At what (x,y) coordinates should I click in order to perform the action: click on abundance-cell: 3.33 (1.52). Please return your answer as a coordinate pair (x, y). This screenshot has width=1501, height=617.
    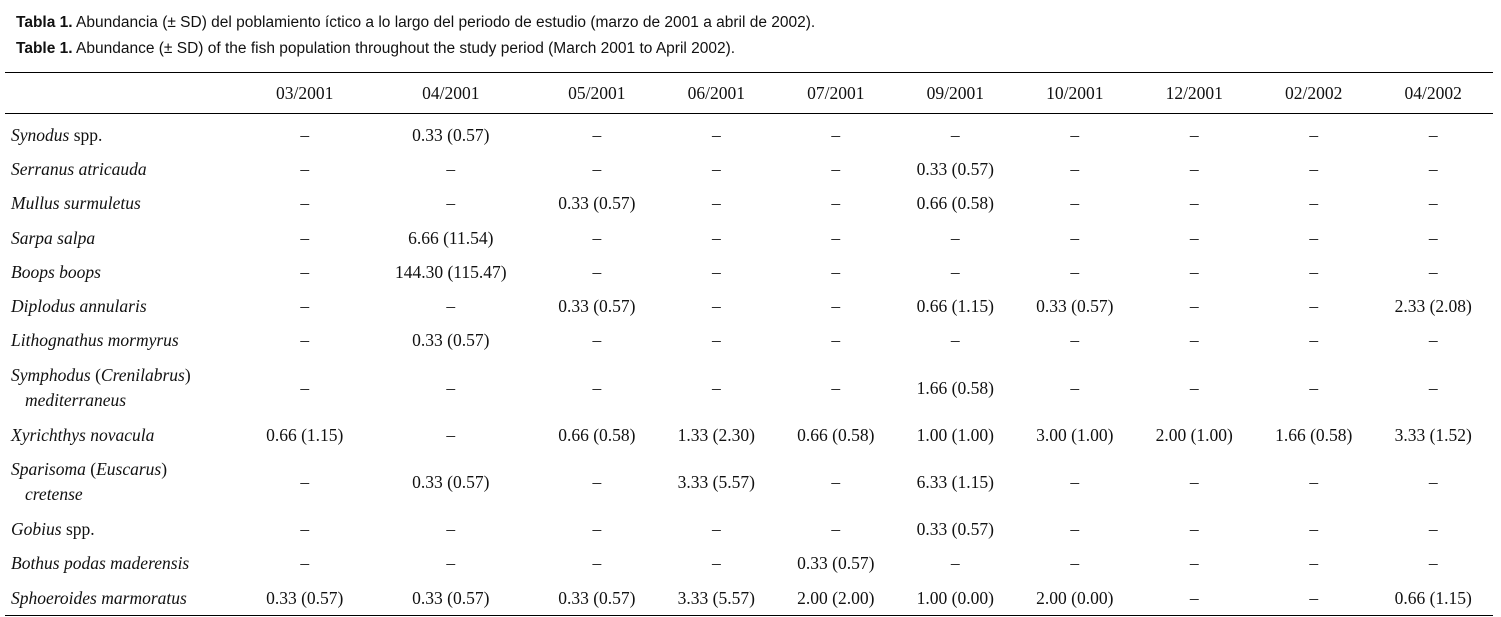
    Looking at the image, I should click on (1433, 434).